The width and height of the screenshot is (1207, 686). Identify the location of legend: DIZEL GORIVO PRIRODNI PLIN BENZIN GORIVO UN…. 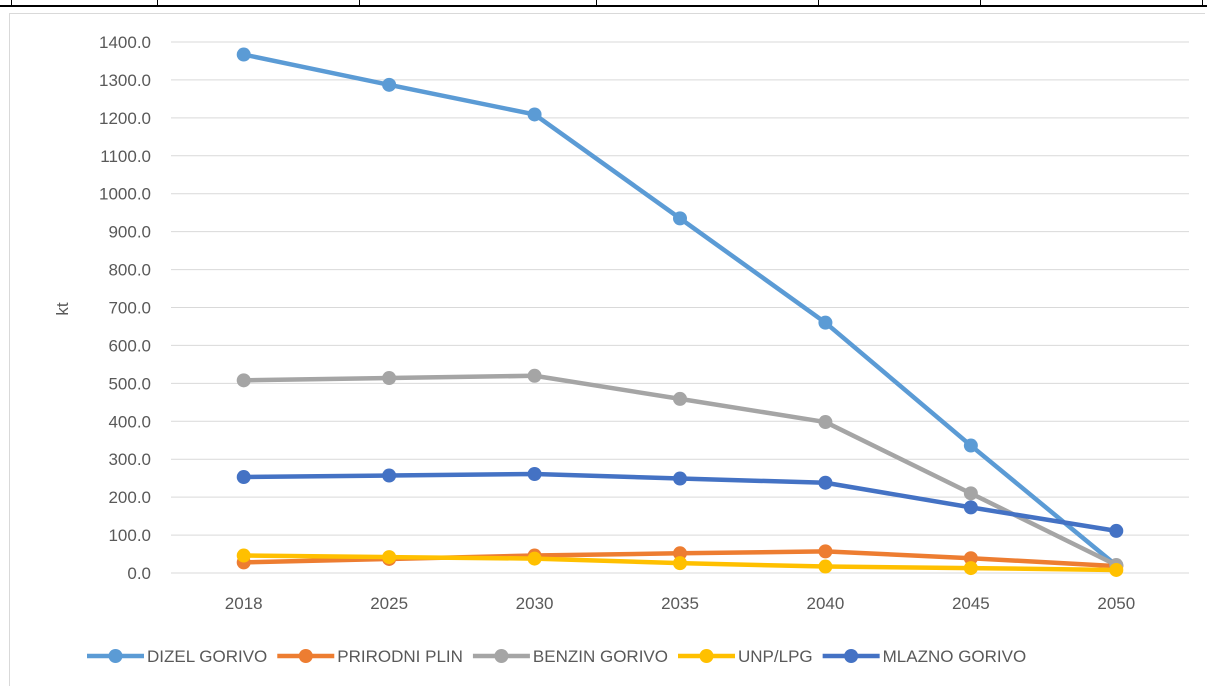
(556, 656).